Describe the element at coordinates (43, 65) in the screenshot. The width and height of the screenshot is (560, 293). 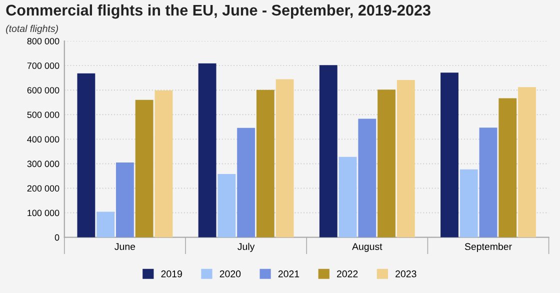
I see `y-tick-label: 700 000` at that location.